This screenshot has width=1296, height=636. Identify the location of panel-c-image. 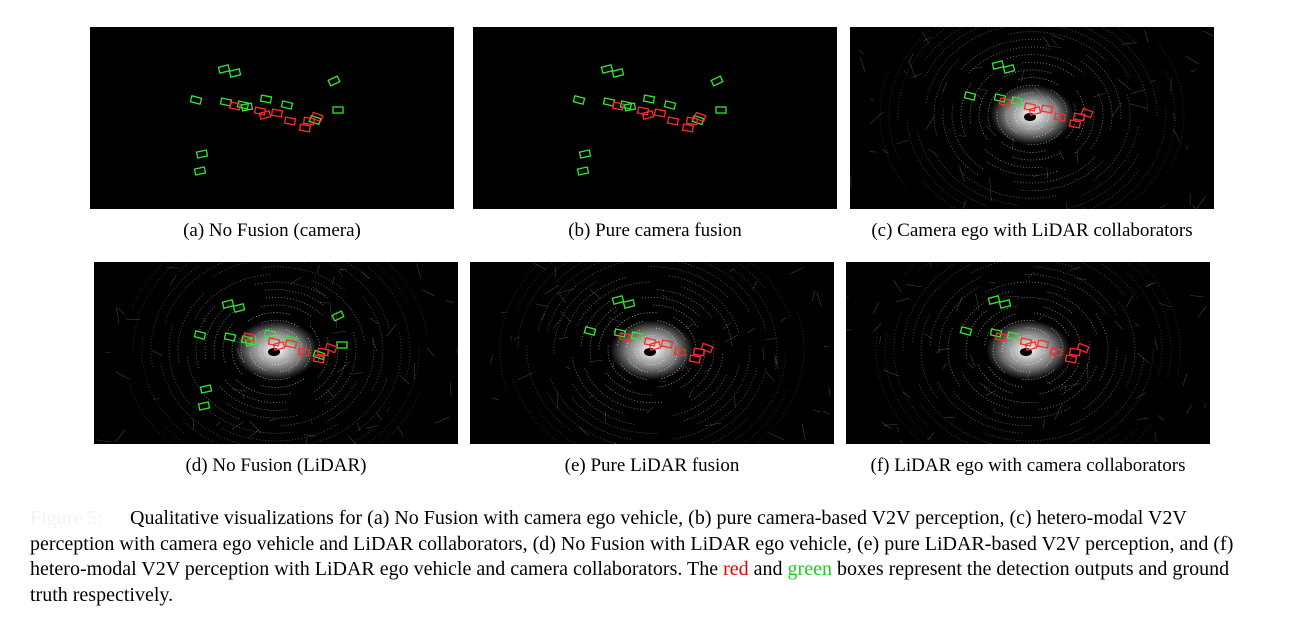
(1032, 118).